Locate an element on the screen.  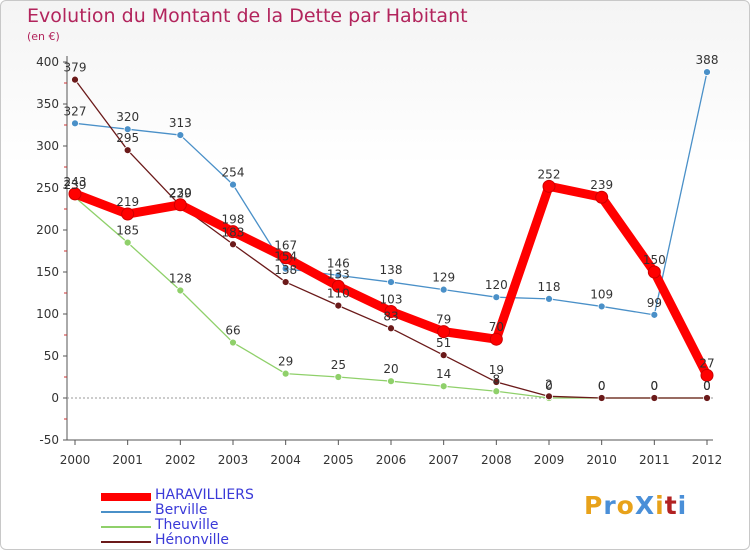
x-tick-label: 2005 is located at coordinates (338, 460).